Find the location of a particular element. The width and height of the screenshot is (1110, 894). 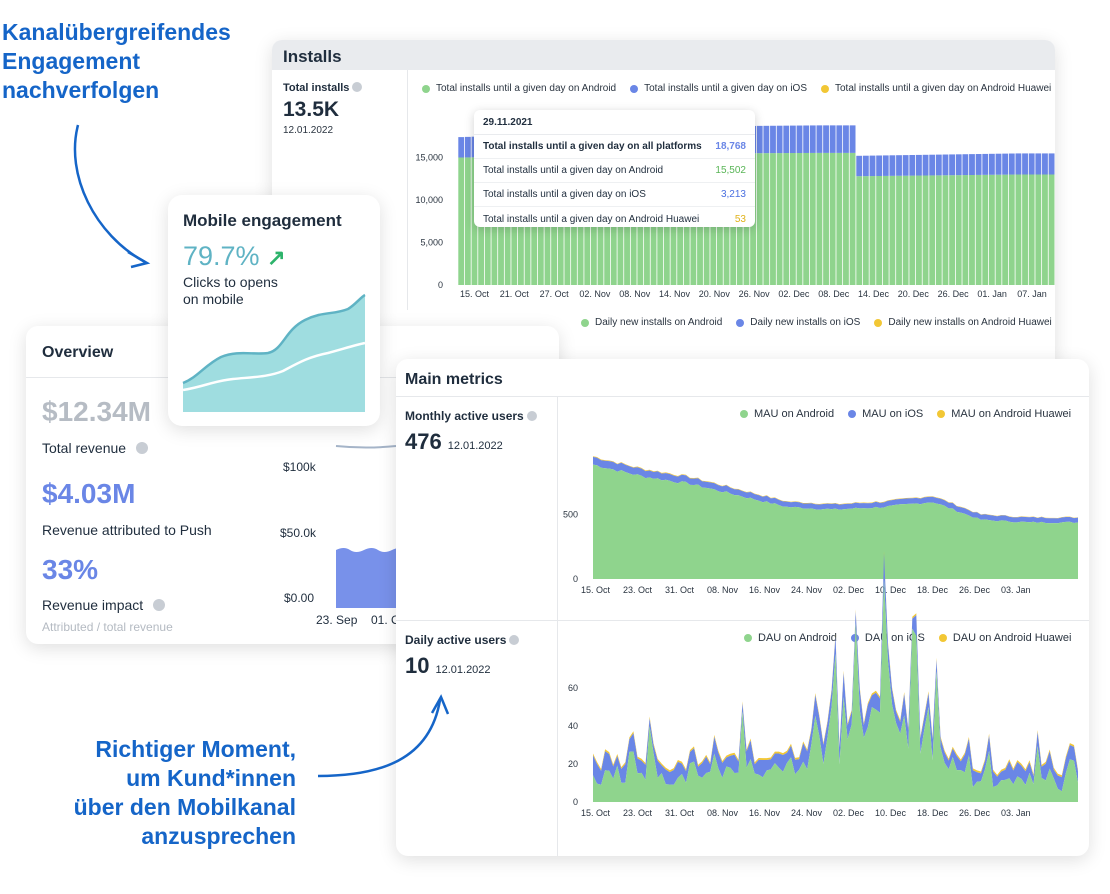

x-tick: 02. Dec is located at coordinates (849, 813).